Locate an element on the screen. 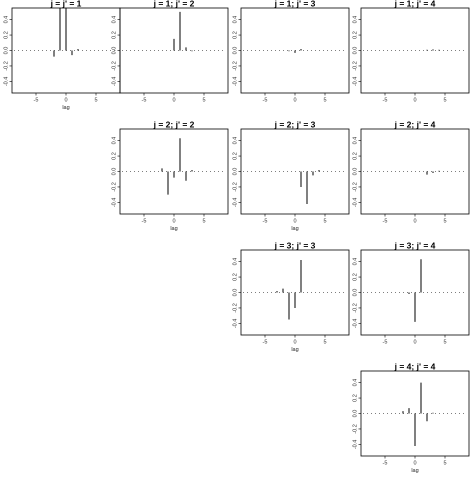 Image resolution: width=474 pixels, height=481 pixels. panel-title: j = 3; j' = 4 is located at coordinates (415, 246).